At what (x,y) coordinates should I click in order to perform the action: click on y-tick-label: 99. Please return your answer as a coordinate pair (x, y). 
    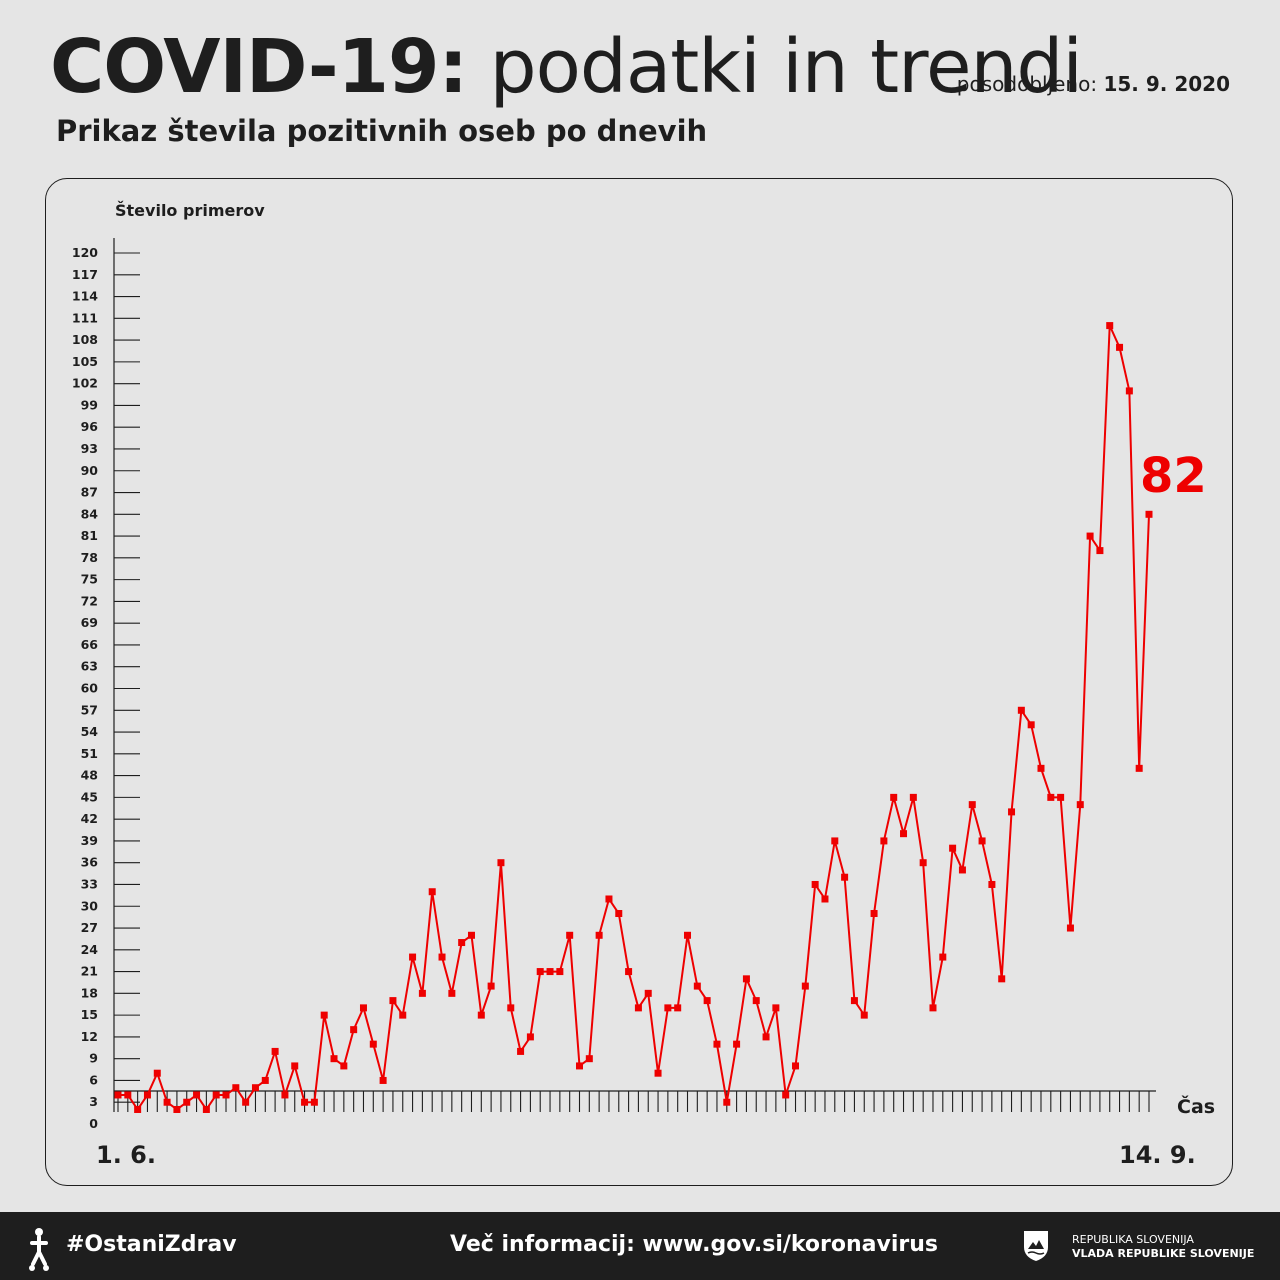
    Looking at the image, I should click on (89, 404).